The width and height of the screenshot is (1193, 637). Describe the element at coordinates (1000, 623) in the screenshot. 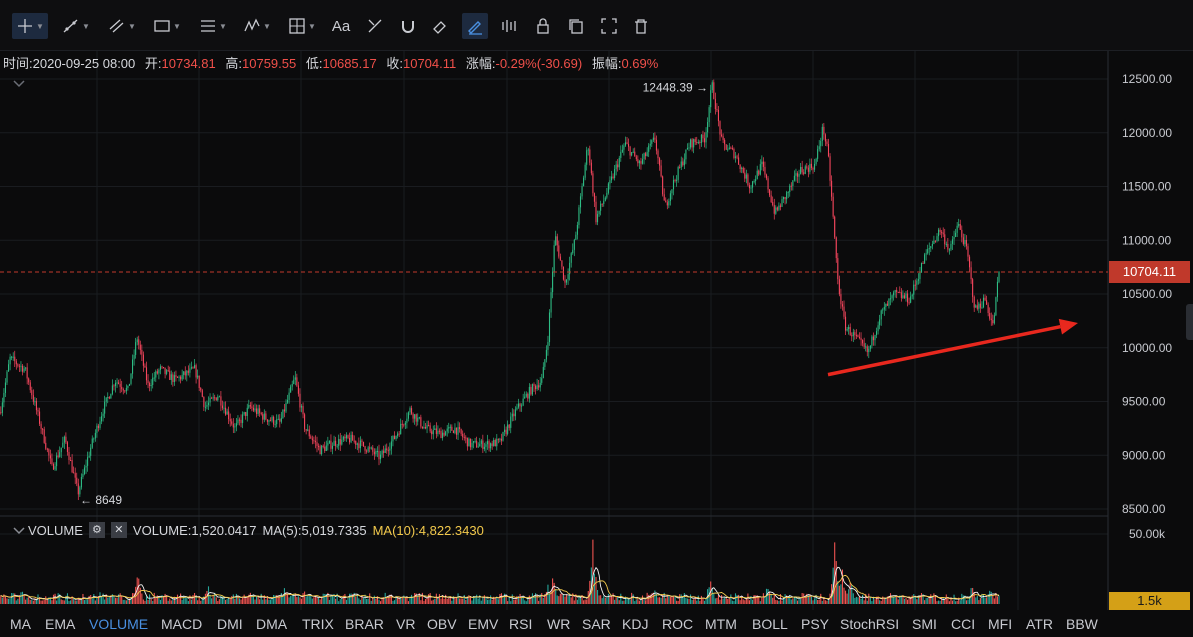

I see `indicator-tab-mfi: MFI` at that location.